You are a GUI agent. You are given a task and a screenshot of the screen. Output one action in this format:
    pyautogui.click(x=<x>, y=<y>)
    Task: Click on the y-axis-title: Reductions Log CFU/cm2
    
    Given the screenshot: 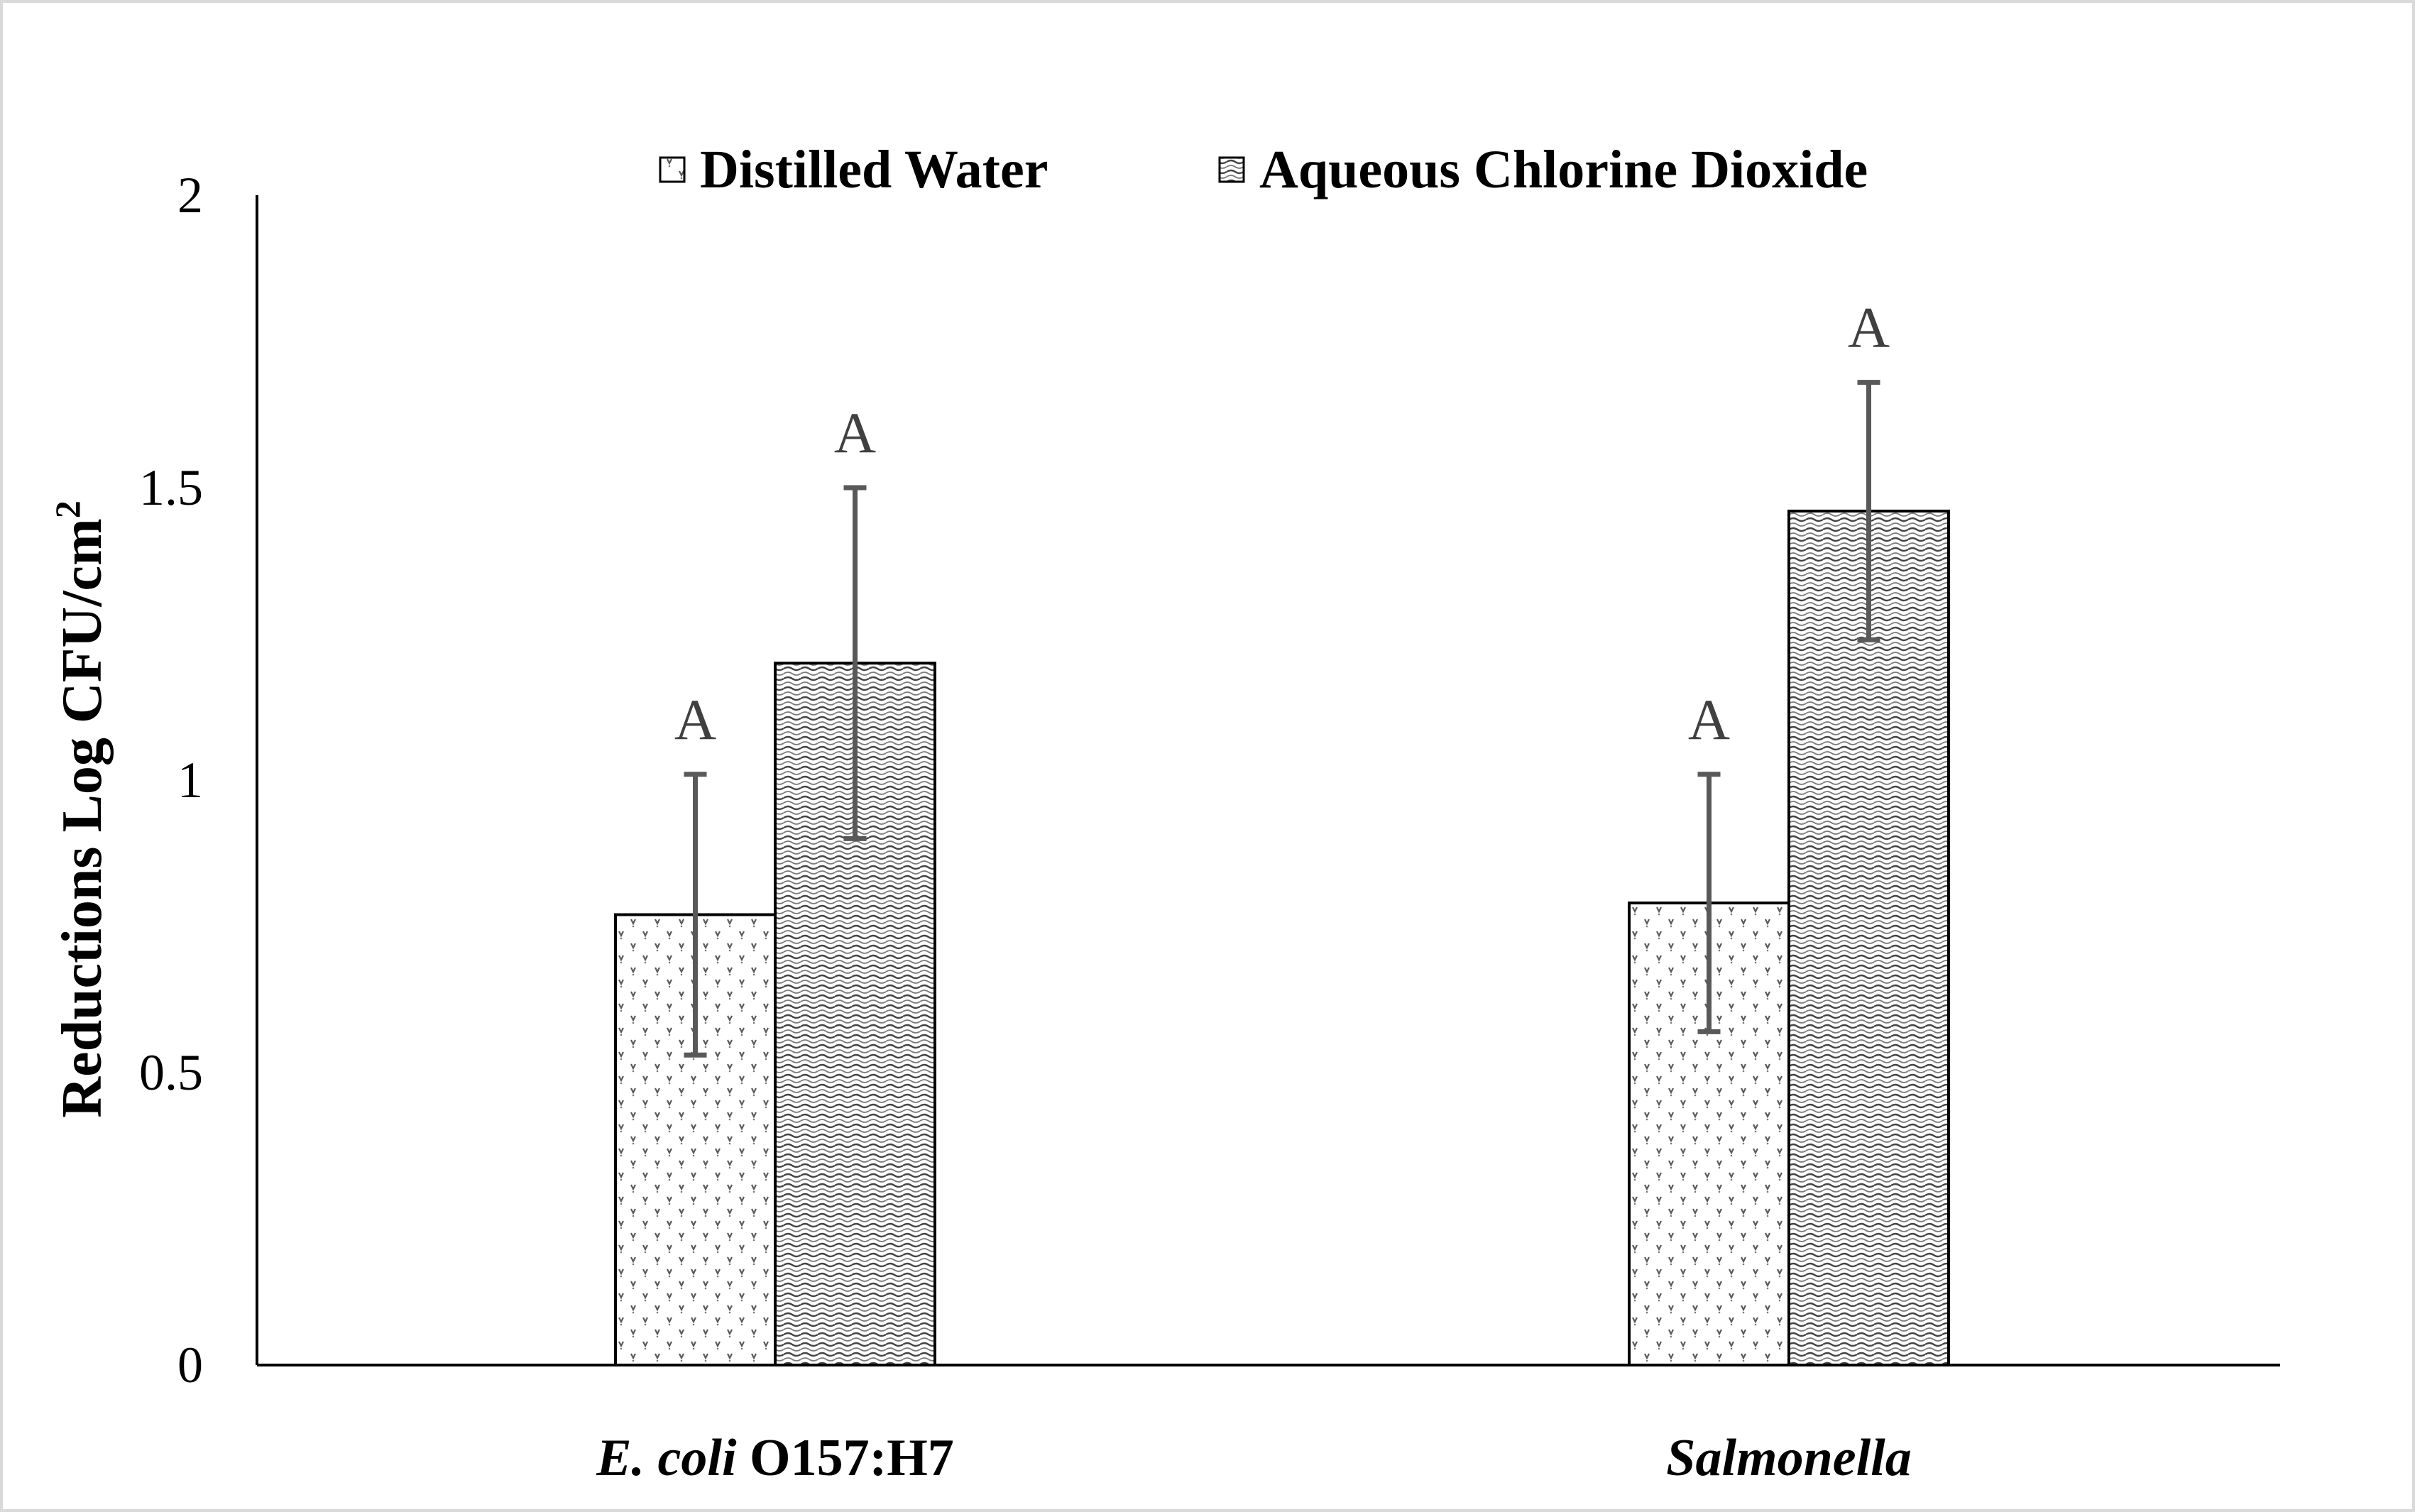 What is the action you would take?
    pyautogui.click(x=81, y=809)
    